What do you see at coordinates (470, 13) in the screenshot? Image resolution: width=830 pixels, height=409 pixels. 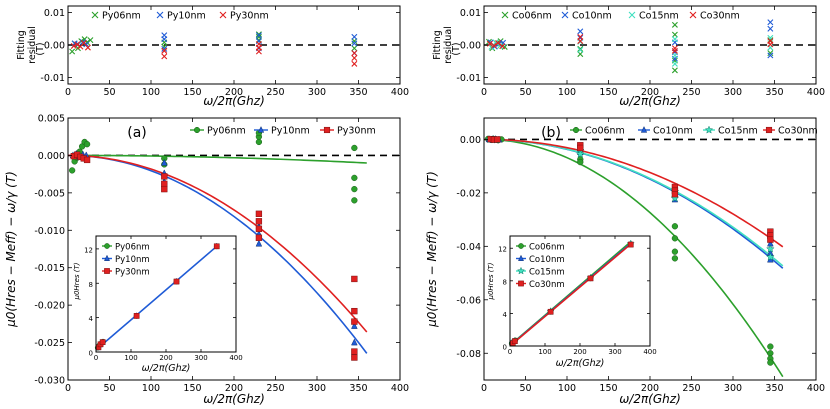 I see `co-residual-ytick-label: 0.01` at bounding box center [470, 13].